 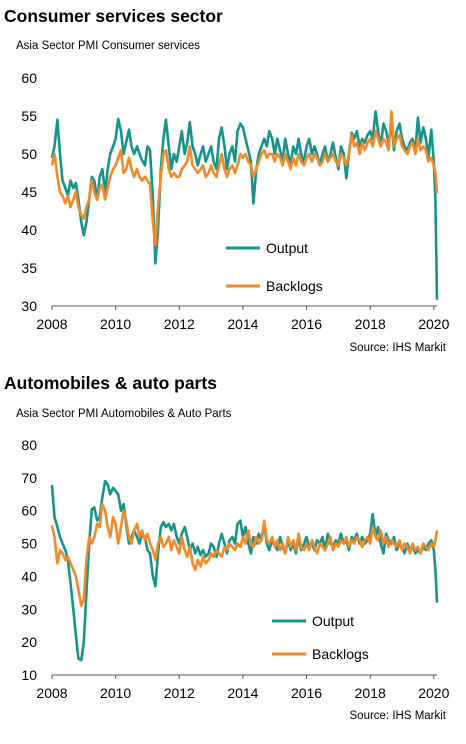 I want to click on chart-subtitle: Asia Sector PMI Automobiles & Auto Parts, so click(x=124, y=414).